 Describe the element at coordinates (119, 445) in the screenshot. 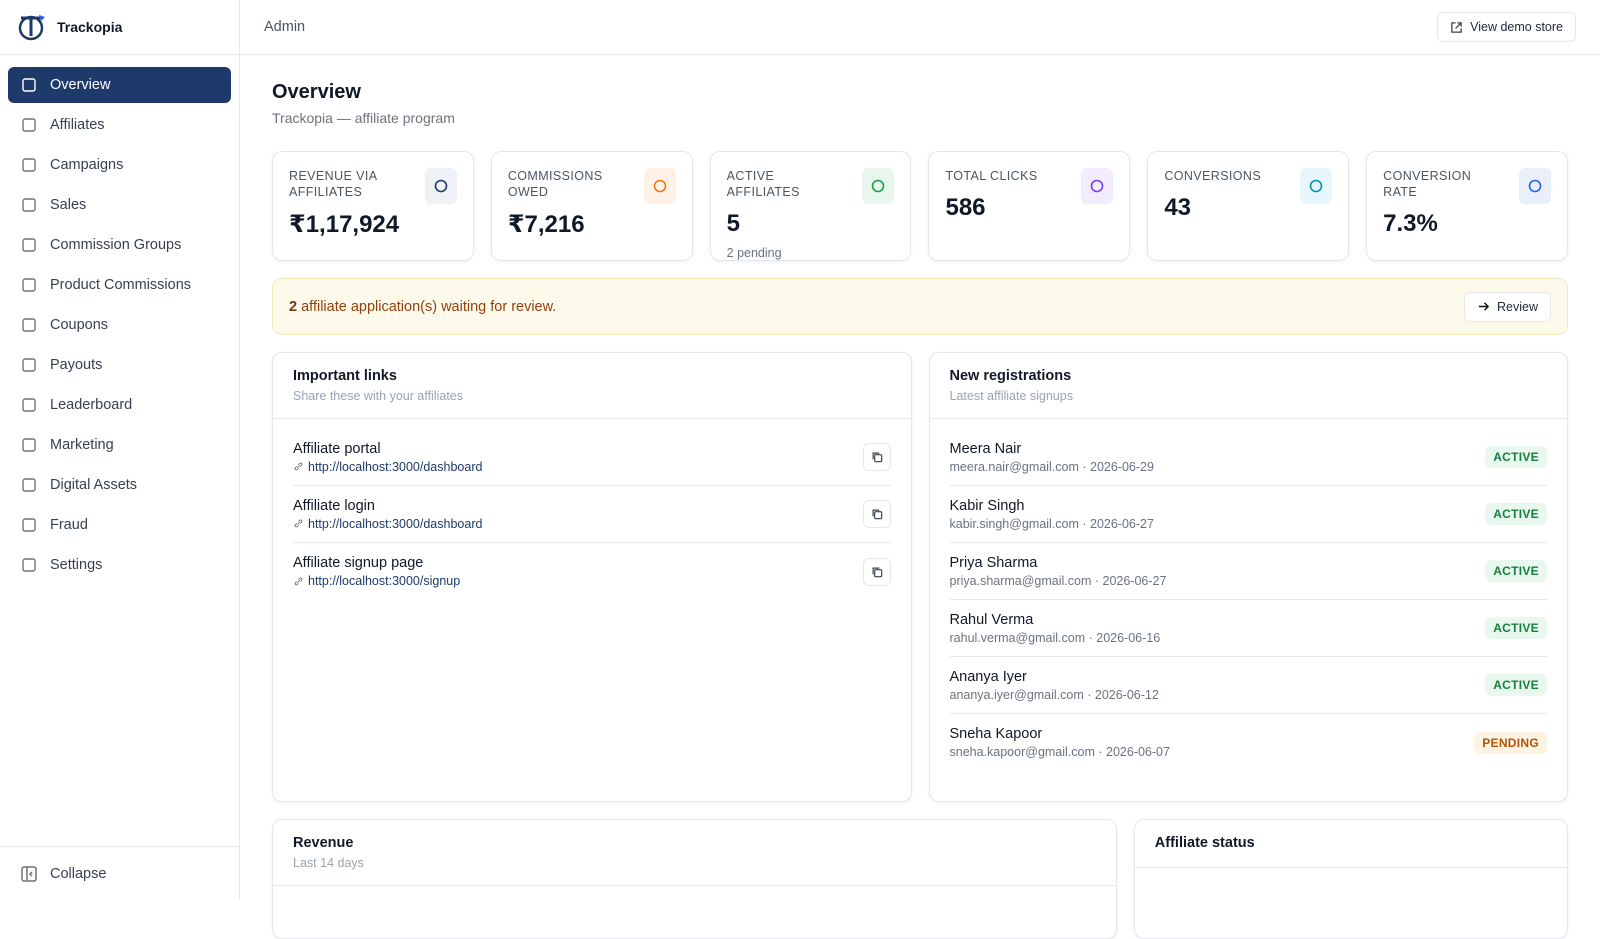

I see `nav-item: Marketing` at that location.